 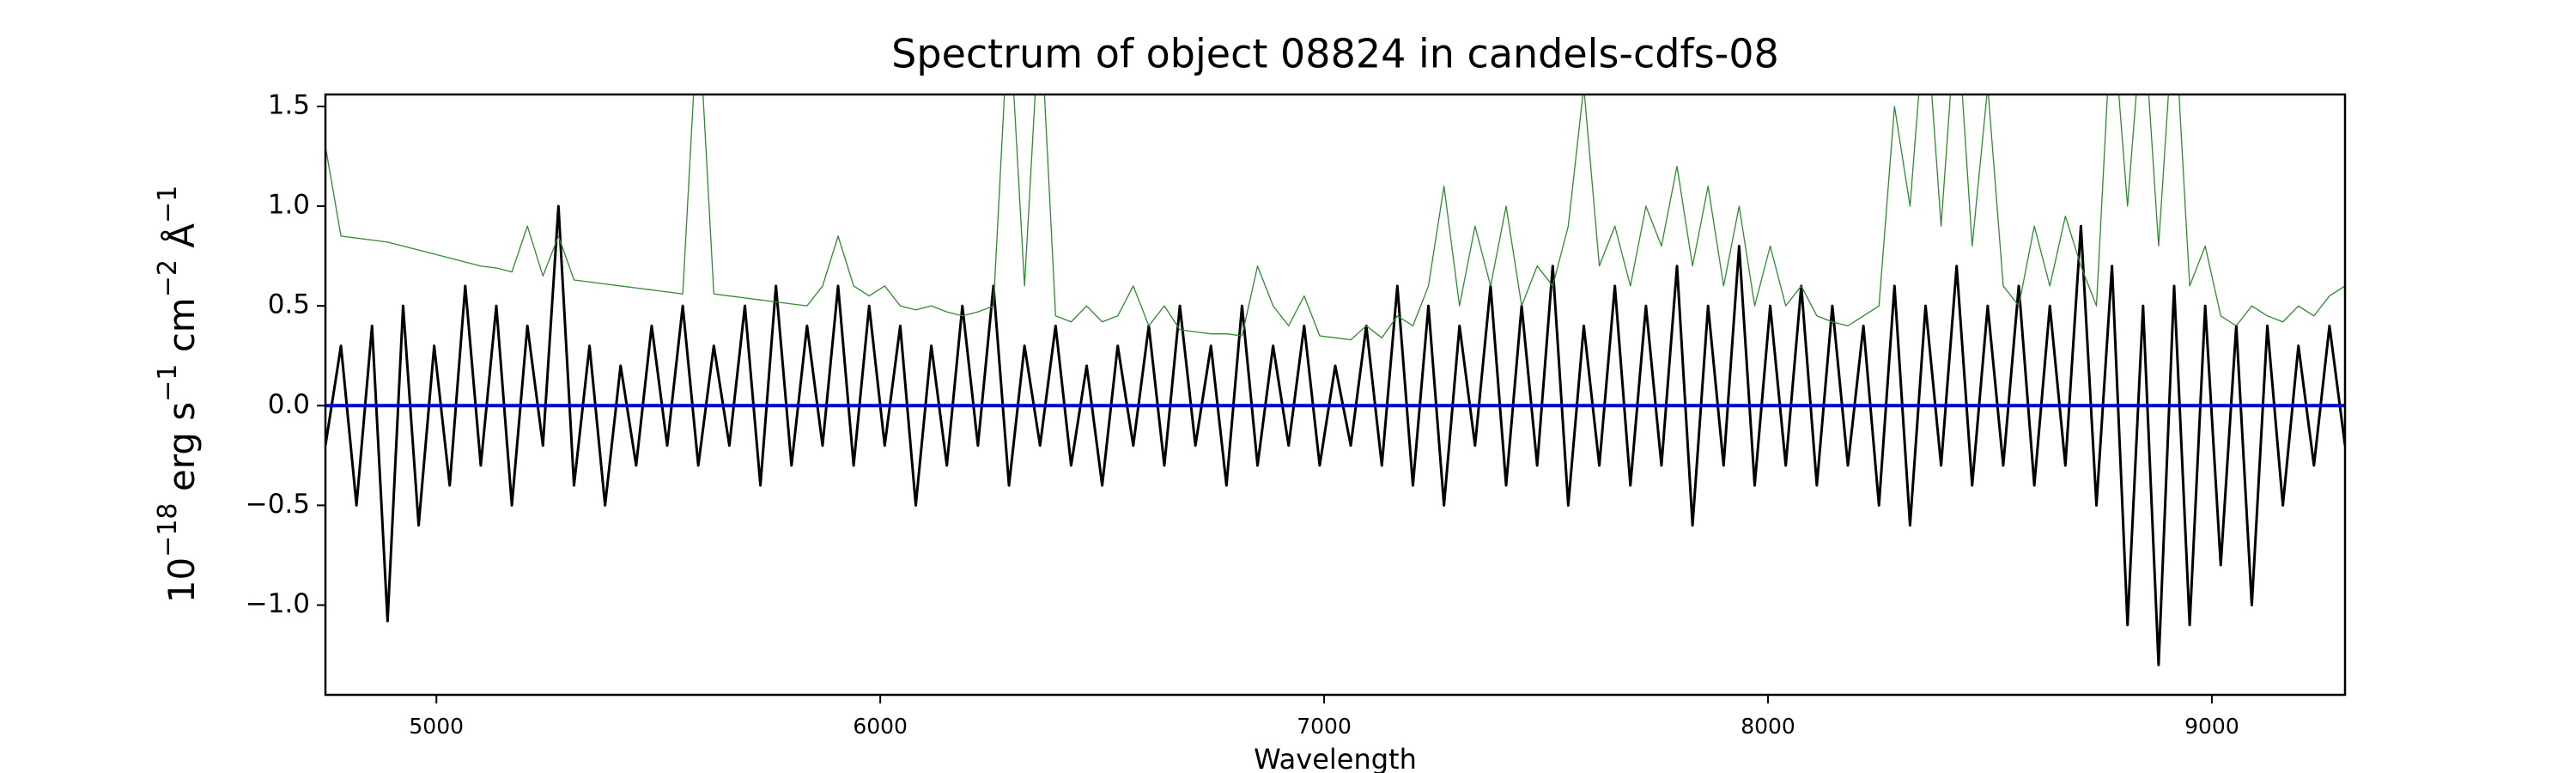 I want to click on y-axis-label-superscript: −2, so click(x=168, y=278).